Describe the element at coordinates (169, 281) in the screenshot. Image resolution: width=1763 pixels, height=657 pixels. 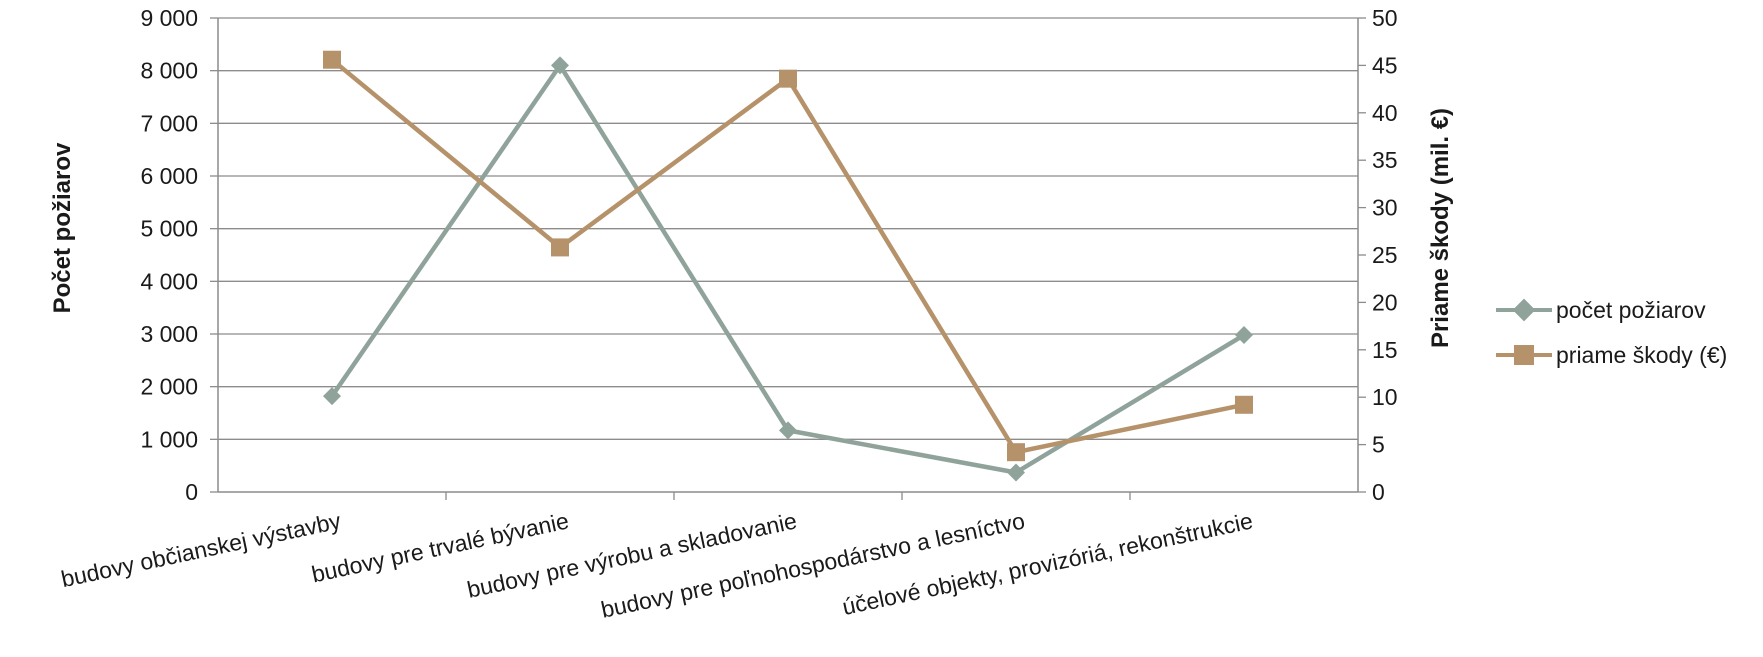
I see `left-tick-label: 4 000` at that location.